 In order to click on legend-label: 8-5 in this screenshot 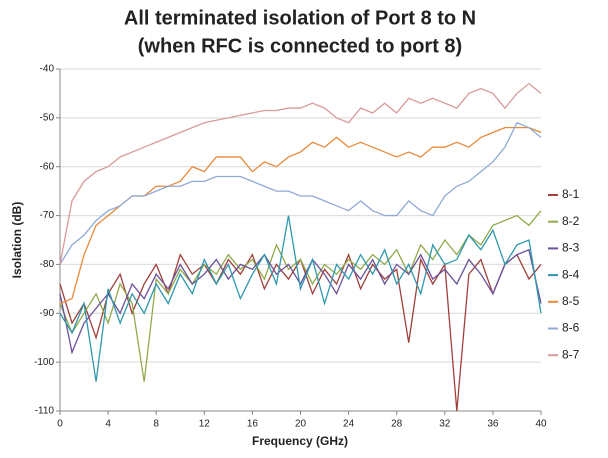, I will do `click(571, 301)`.